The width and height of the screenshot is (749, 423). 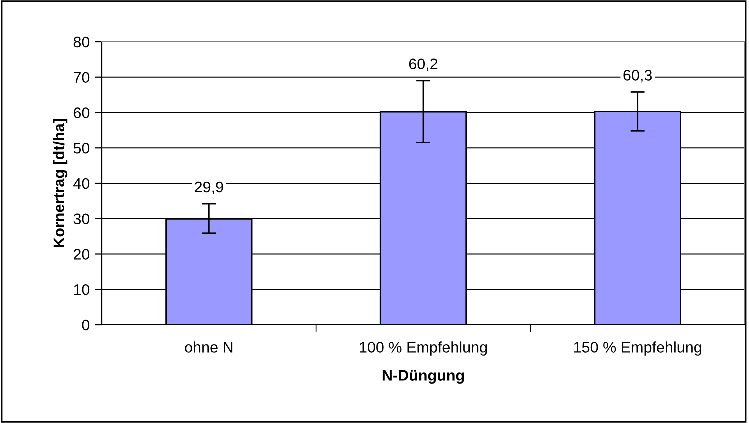 What do you see at coordinates (638, 76) in the screenshot?
I see `data-label: 60,3` at bounding box center [638, 76].